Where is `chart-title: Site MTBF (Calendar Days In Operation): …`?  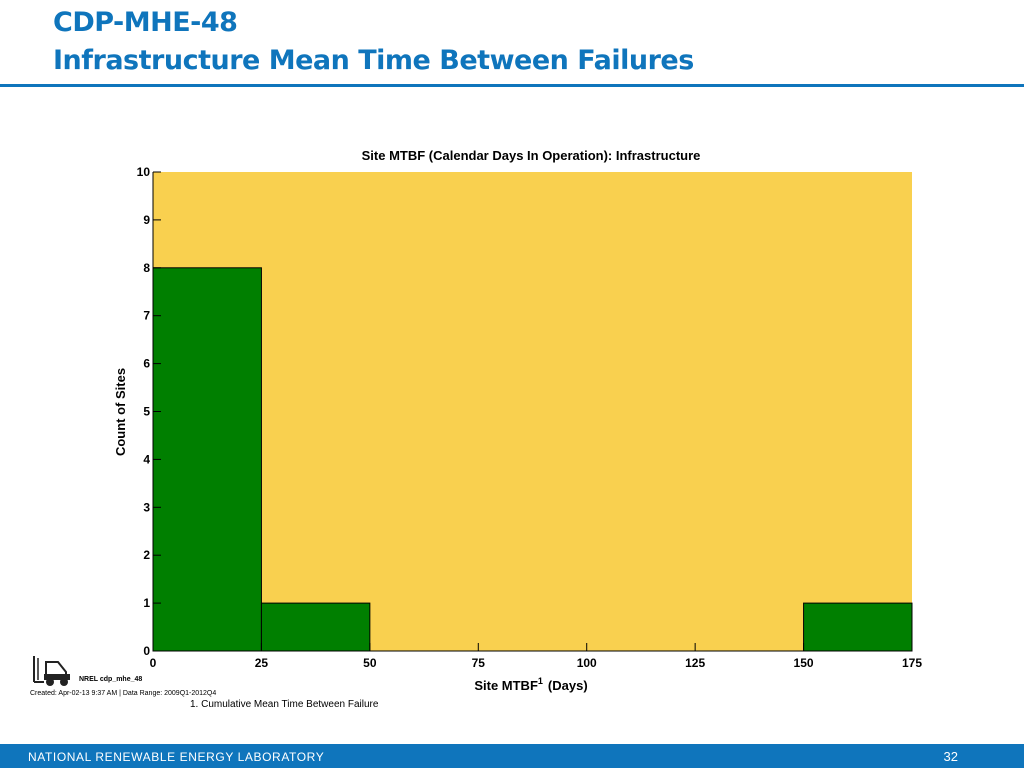
chart-title: Site MTBF (Calendar Days In Operation): … is located at coordinates (531, 155).